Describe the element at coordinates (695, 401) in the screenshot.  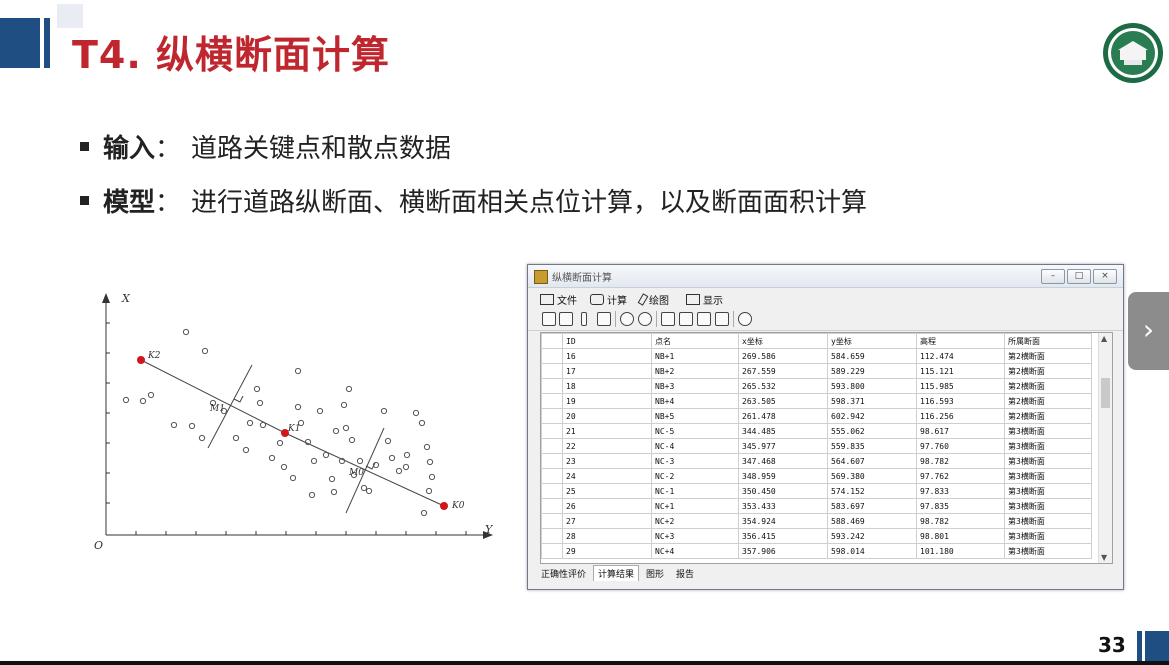
I see `cell-point-name: NB+4` at that location.